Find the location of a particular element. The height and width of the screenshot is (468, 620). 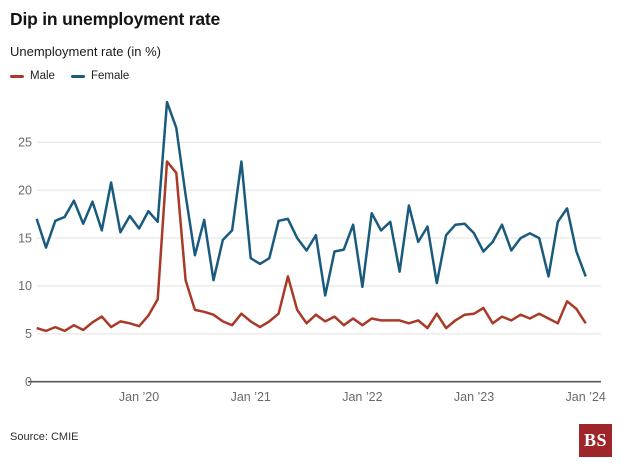

female-line-swatch is located at coordinates (77, 76).